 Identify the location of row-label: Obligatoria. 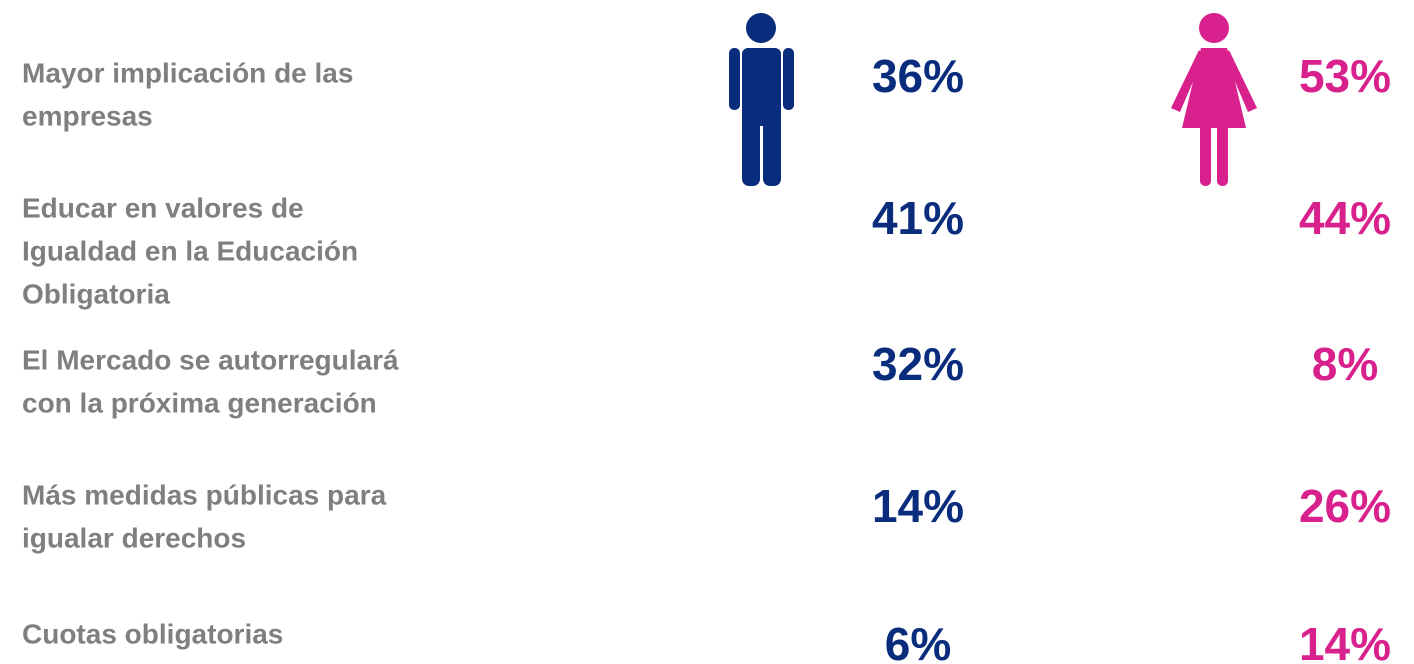
(96, 293).